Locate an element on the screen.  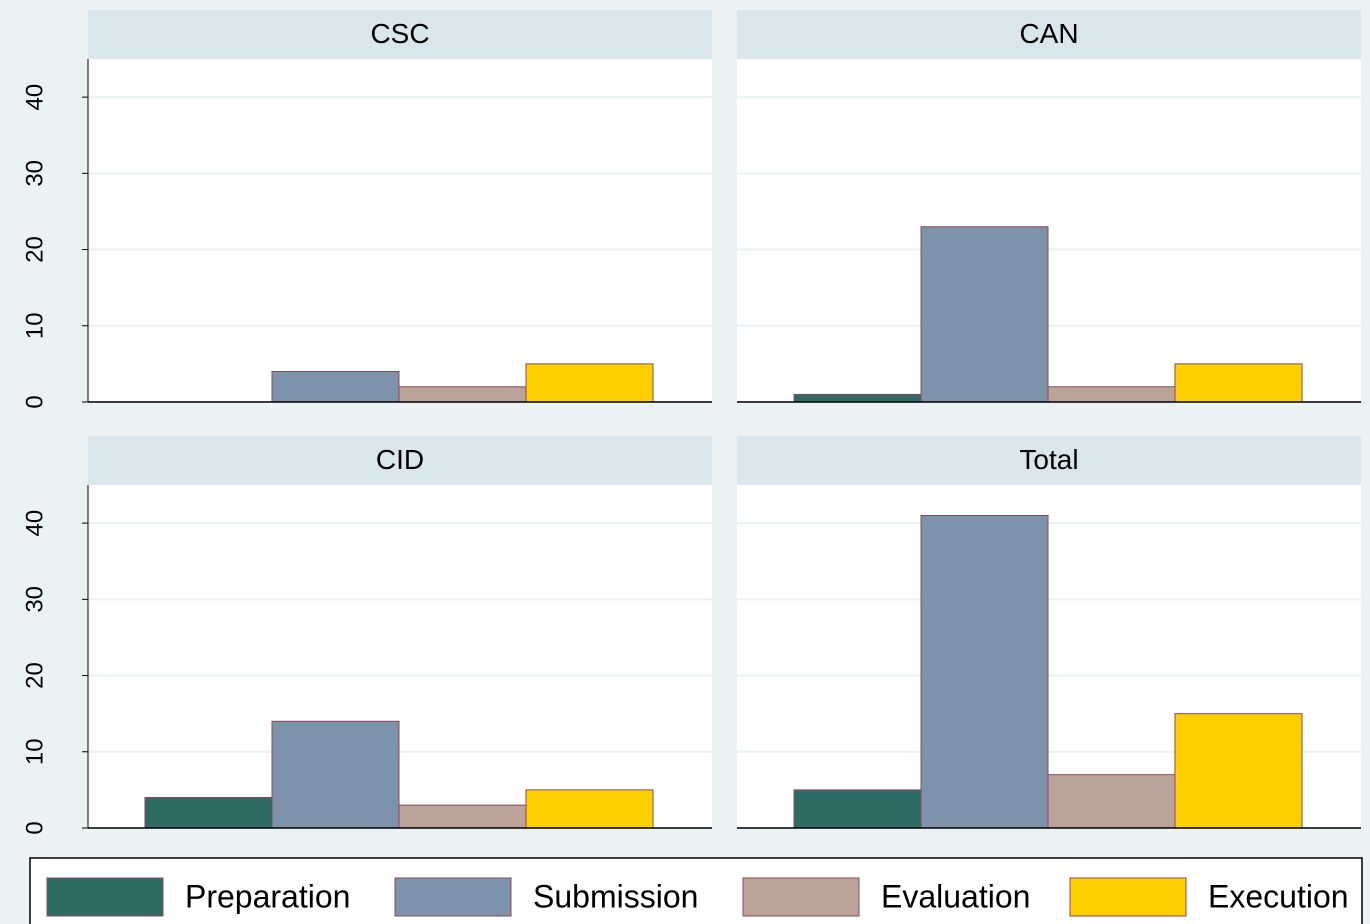
legend-label: Preparation is located at coordinates (267, 896).